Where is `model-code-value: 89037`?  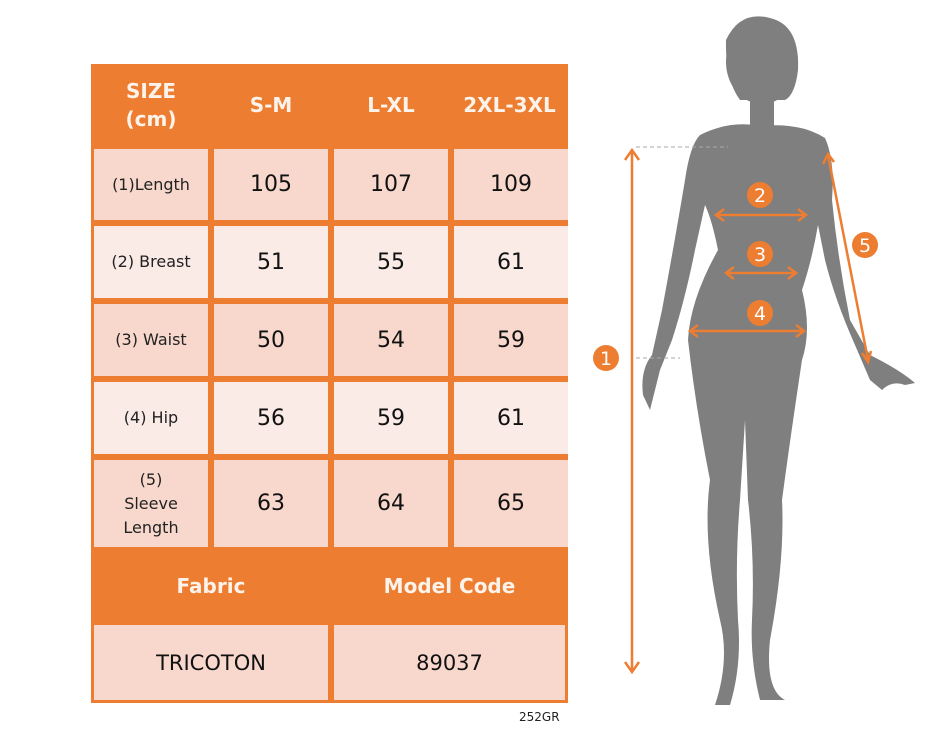 model-code-value: 89037 is located at coordinates (449, 662).